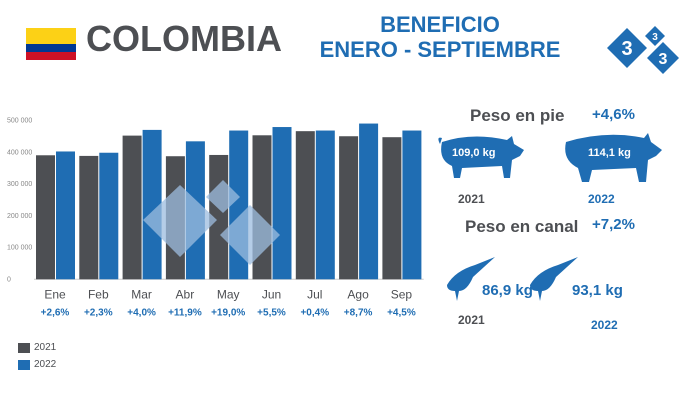 Image resolution: width=700 pixels, height=400 pixels. I want to click on bar-2022-Ene, so click(65, 215).